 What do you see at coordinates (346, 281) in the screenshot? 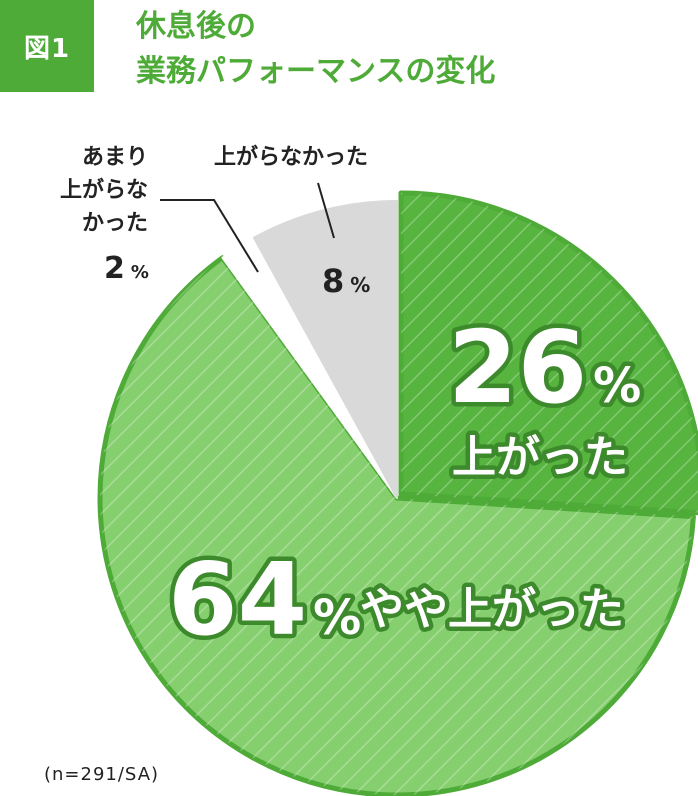
I see `slice-value-label-4: 8%` at bounding box center [346, 281].